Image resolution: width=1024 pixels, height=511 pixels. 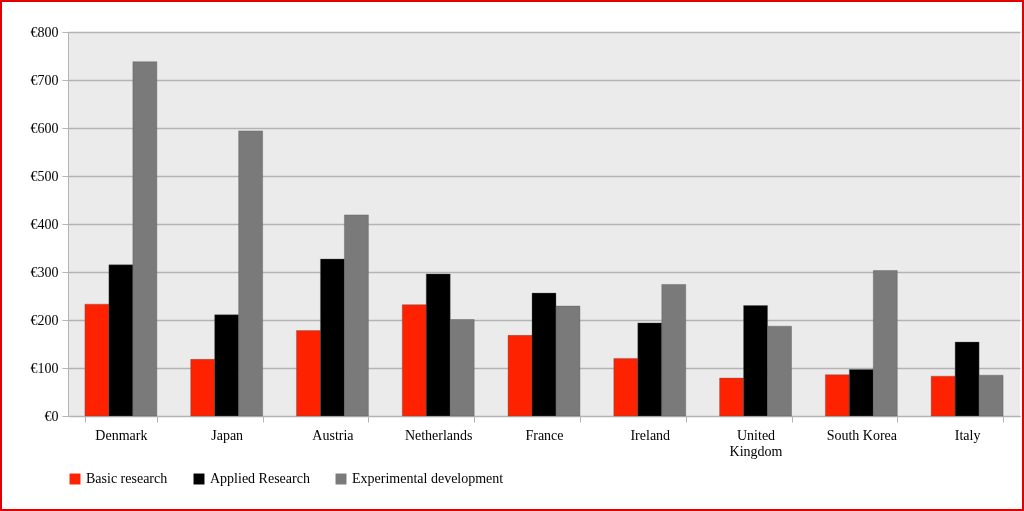 What do you see at coordinates (44, 128) in the screenshot?
I see `y-tick-label: €600` at bounding box center [44, 128].